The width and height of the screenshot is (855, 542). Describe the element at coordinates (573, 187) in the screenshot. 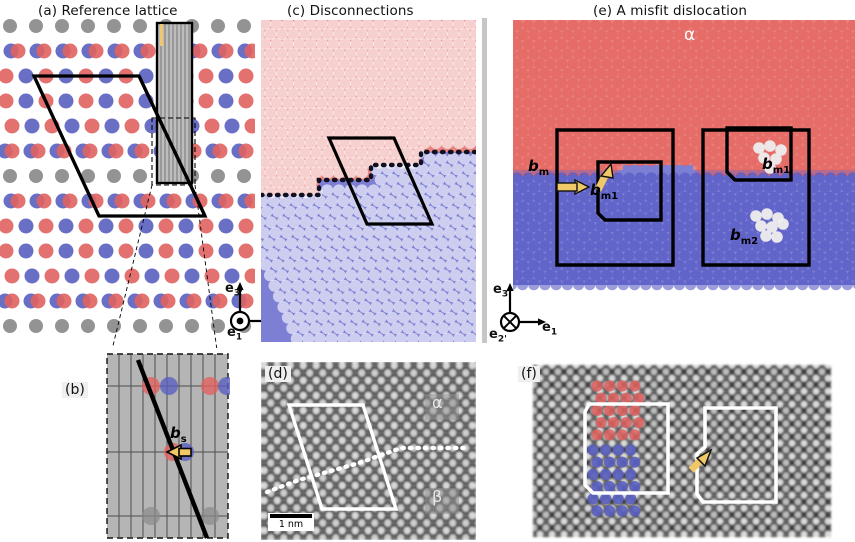

I see `burgers-arrow-bm` at that location.